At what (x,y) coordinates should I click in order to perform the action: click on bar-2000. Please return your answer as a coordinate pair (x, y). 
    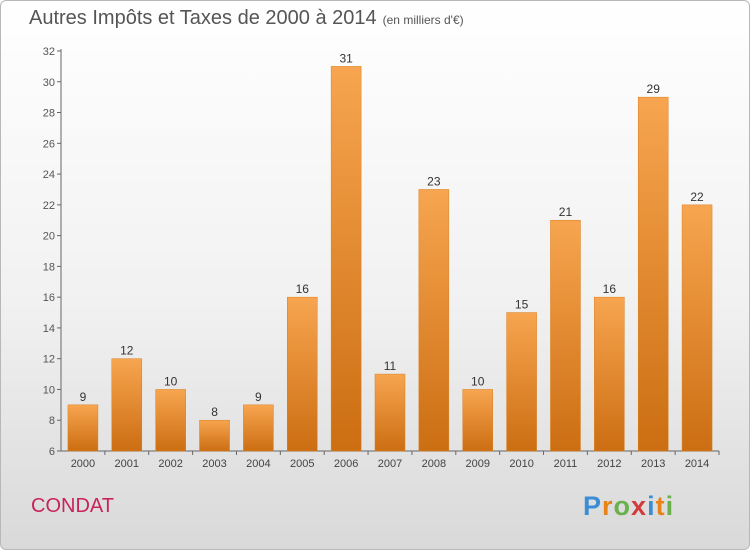
    Looking at the image, I should click on (83, 428).